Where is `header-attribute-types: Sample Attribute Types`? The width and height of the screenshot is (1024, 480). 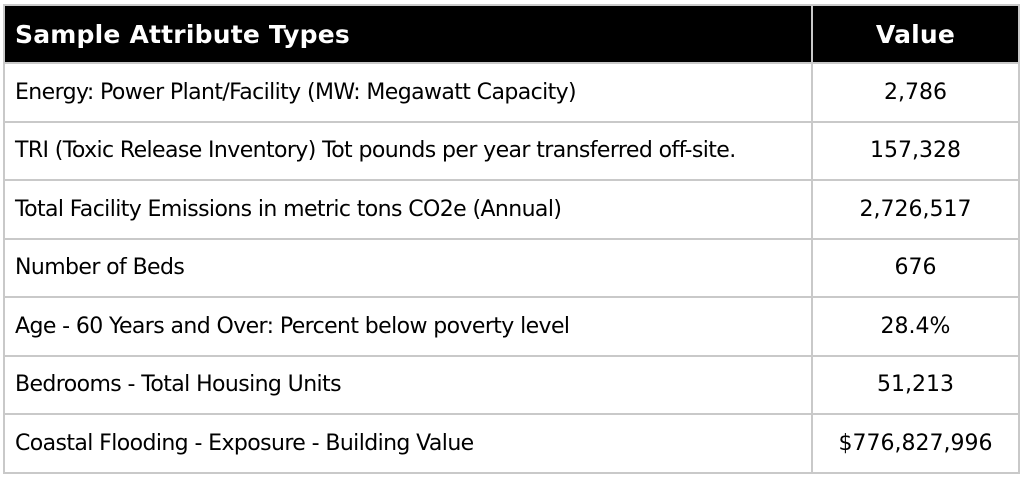
header-attribute-types: Sample Attribute Types is located at coordinates (408, 34).